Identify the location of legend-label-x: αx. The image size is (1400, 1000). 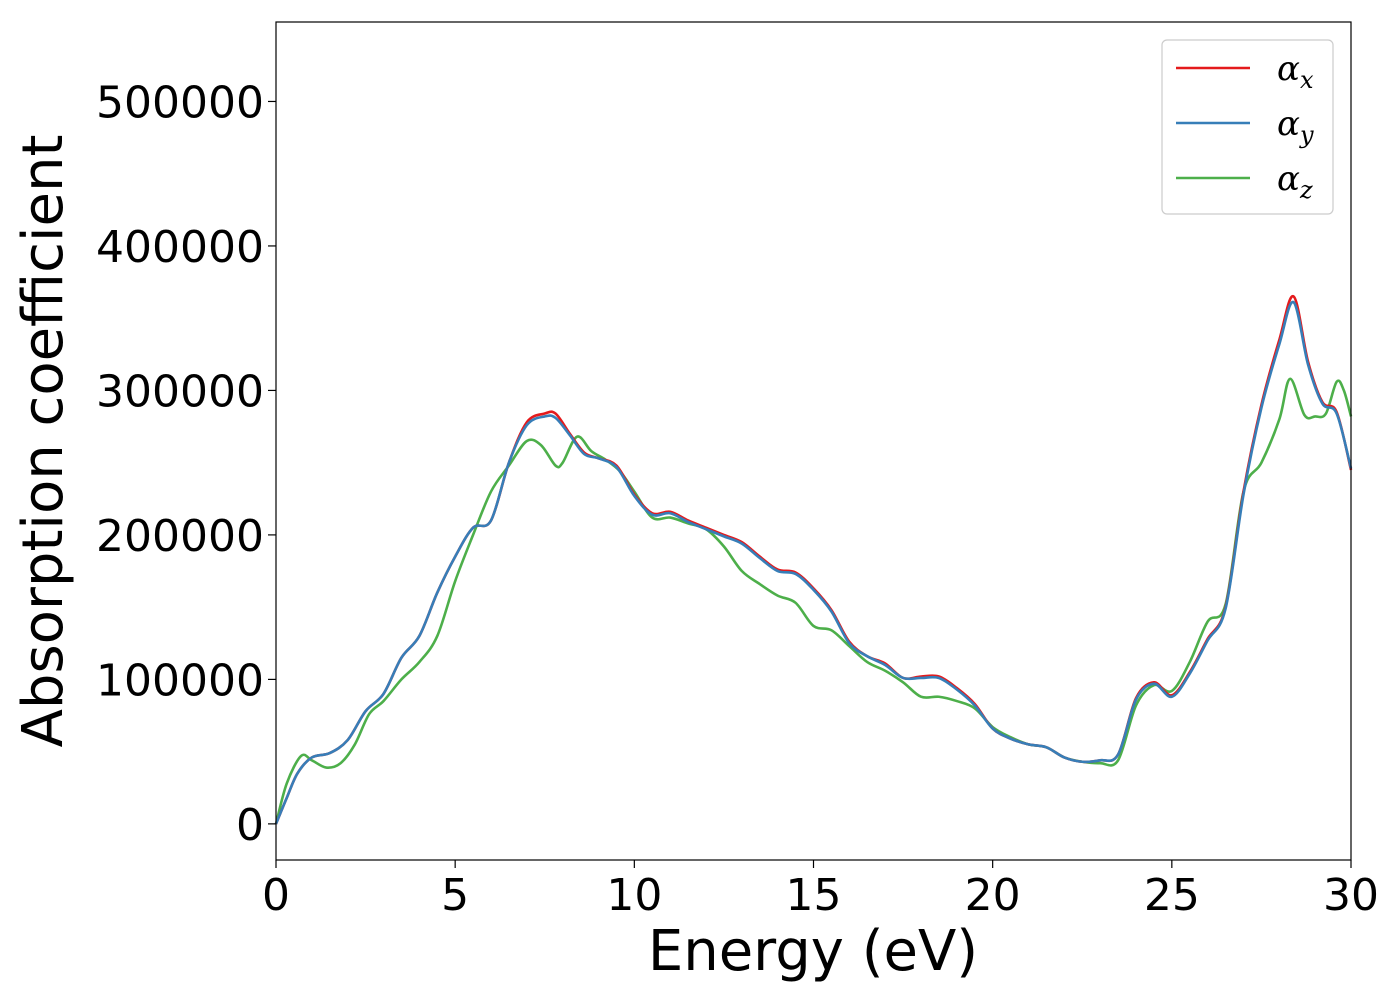
(1295, 71).